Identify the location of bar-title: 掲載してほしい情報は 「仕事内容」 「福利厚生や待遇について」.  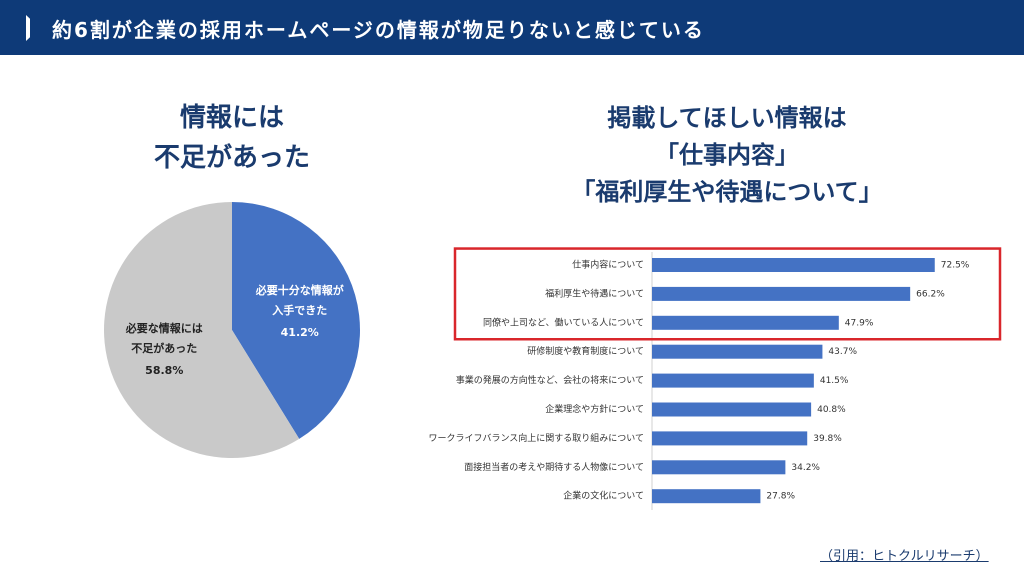
(727, 155).